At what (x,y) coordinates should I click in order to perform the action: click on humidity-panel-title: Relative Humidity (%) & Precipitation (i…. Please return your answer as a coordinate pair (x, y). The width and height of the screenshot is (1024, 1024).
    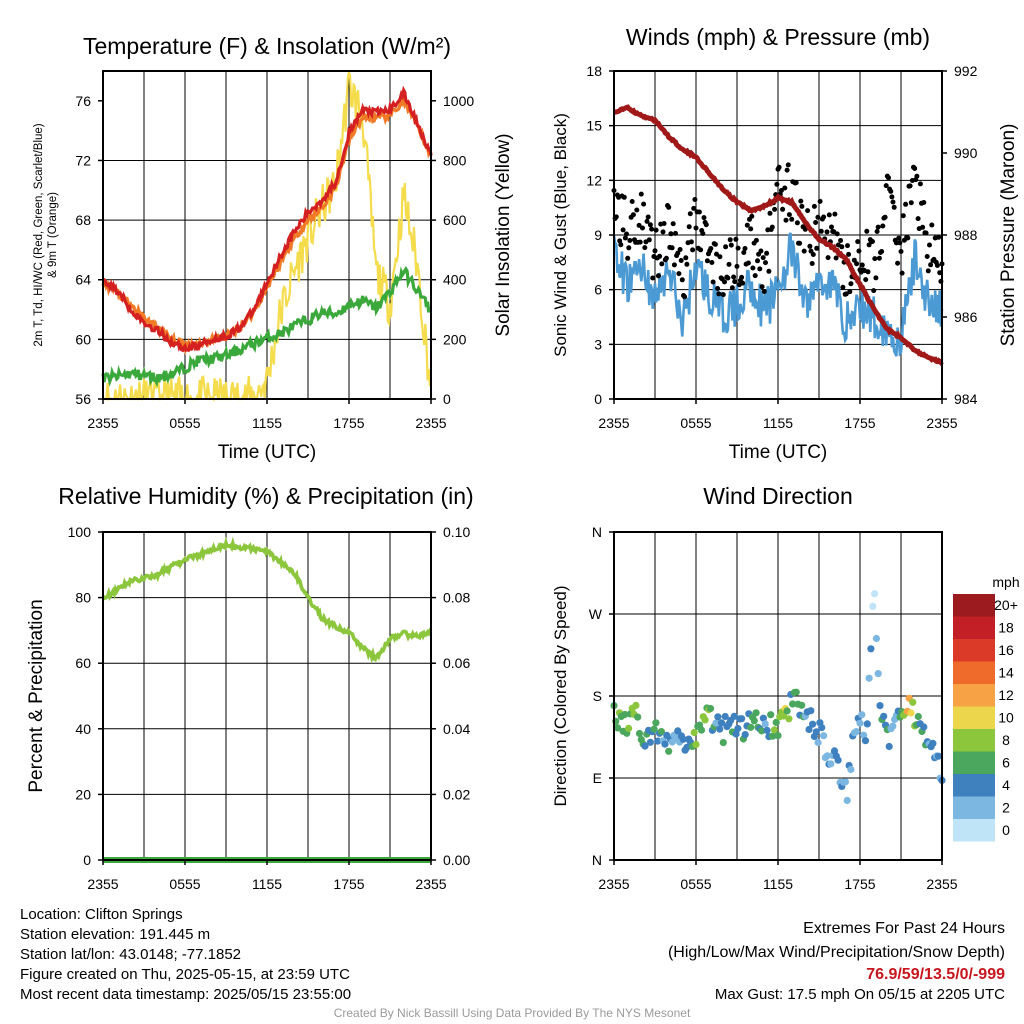
    Looking at the image, I should click on (265, 496).